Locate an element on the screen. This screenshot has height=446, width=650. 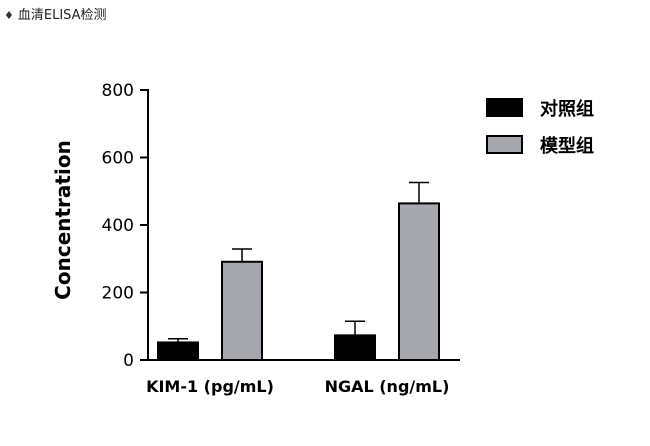
legend-label: 模型组 is located at coordinates (567, 146).